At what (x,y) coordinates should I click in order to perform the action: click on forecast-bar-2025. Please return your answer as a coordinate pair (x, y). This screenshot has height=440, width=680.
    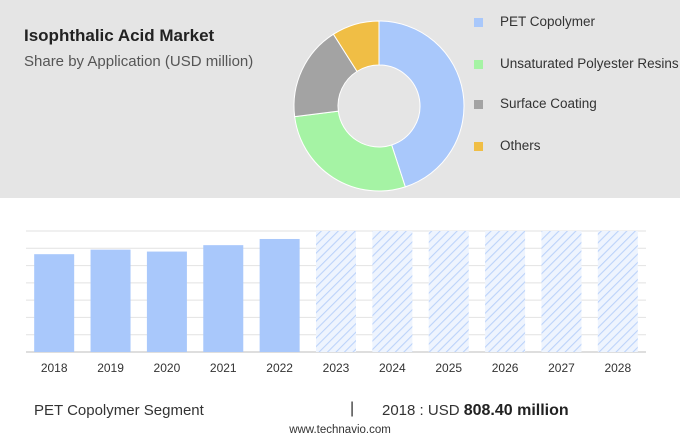
    Looking at the image, I should click on (448, 291).